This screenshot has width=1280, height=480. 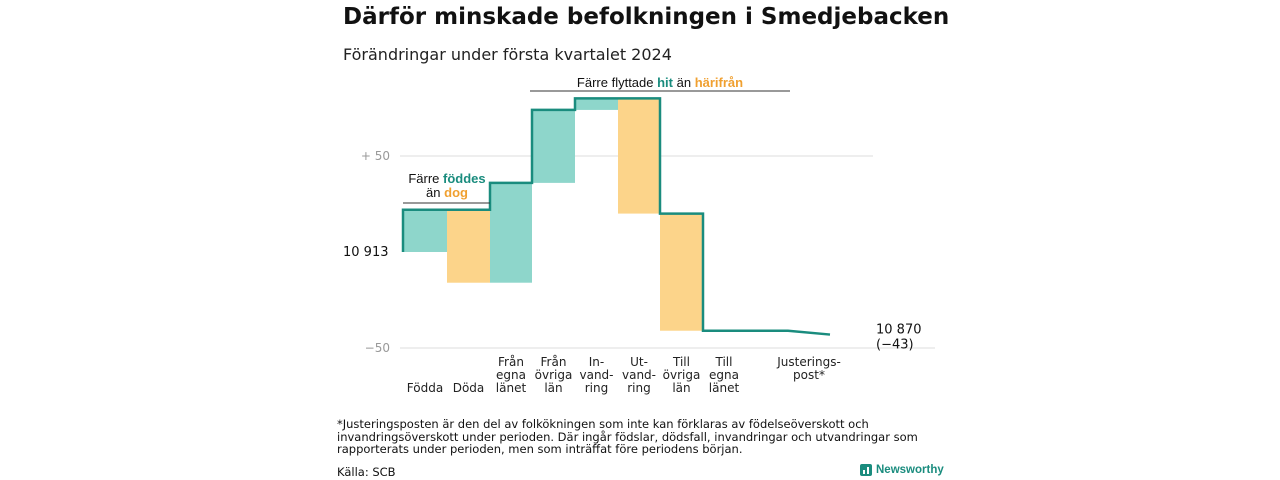 I want to click on source-label: Källa: SCB, so click(x=366, y=472).